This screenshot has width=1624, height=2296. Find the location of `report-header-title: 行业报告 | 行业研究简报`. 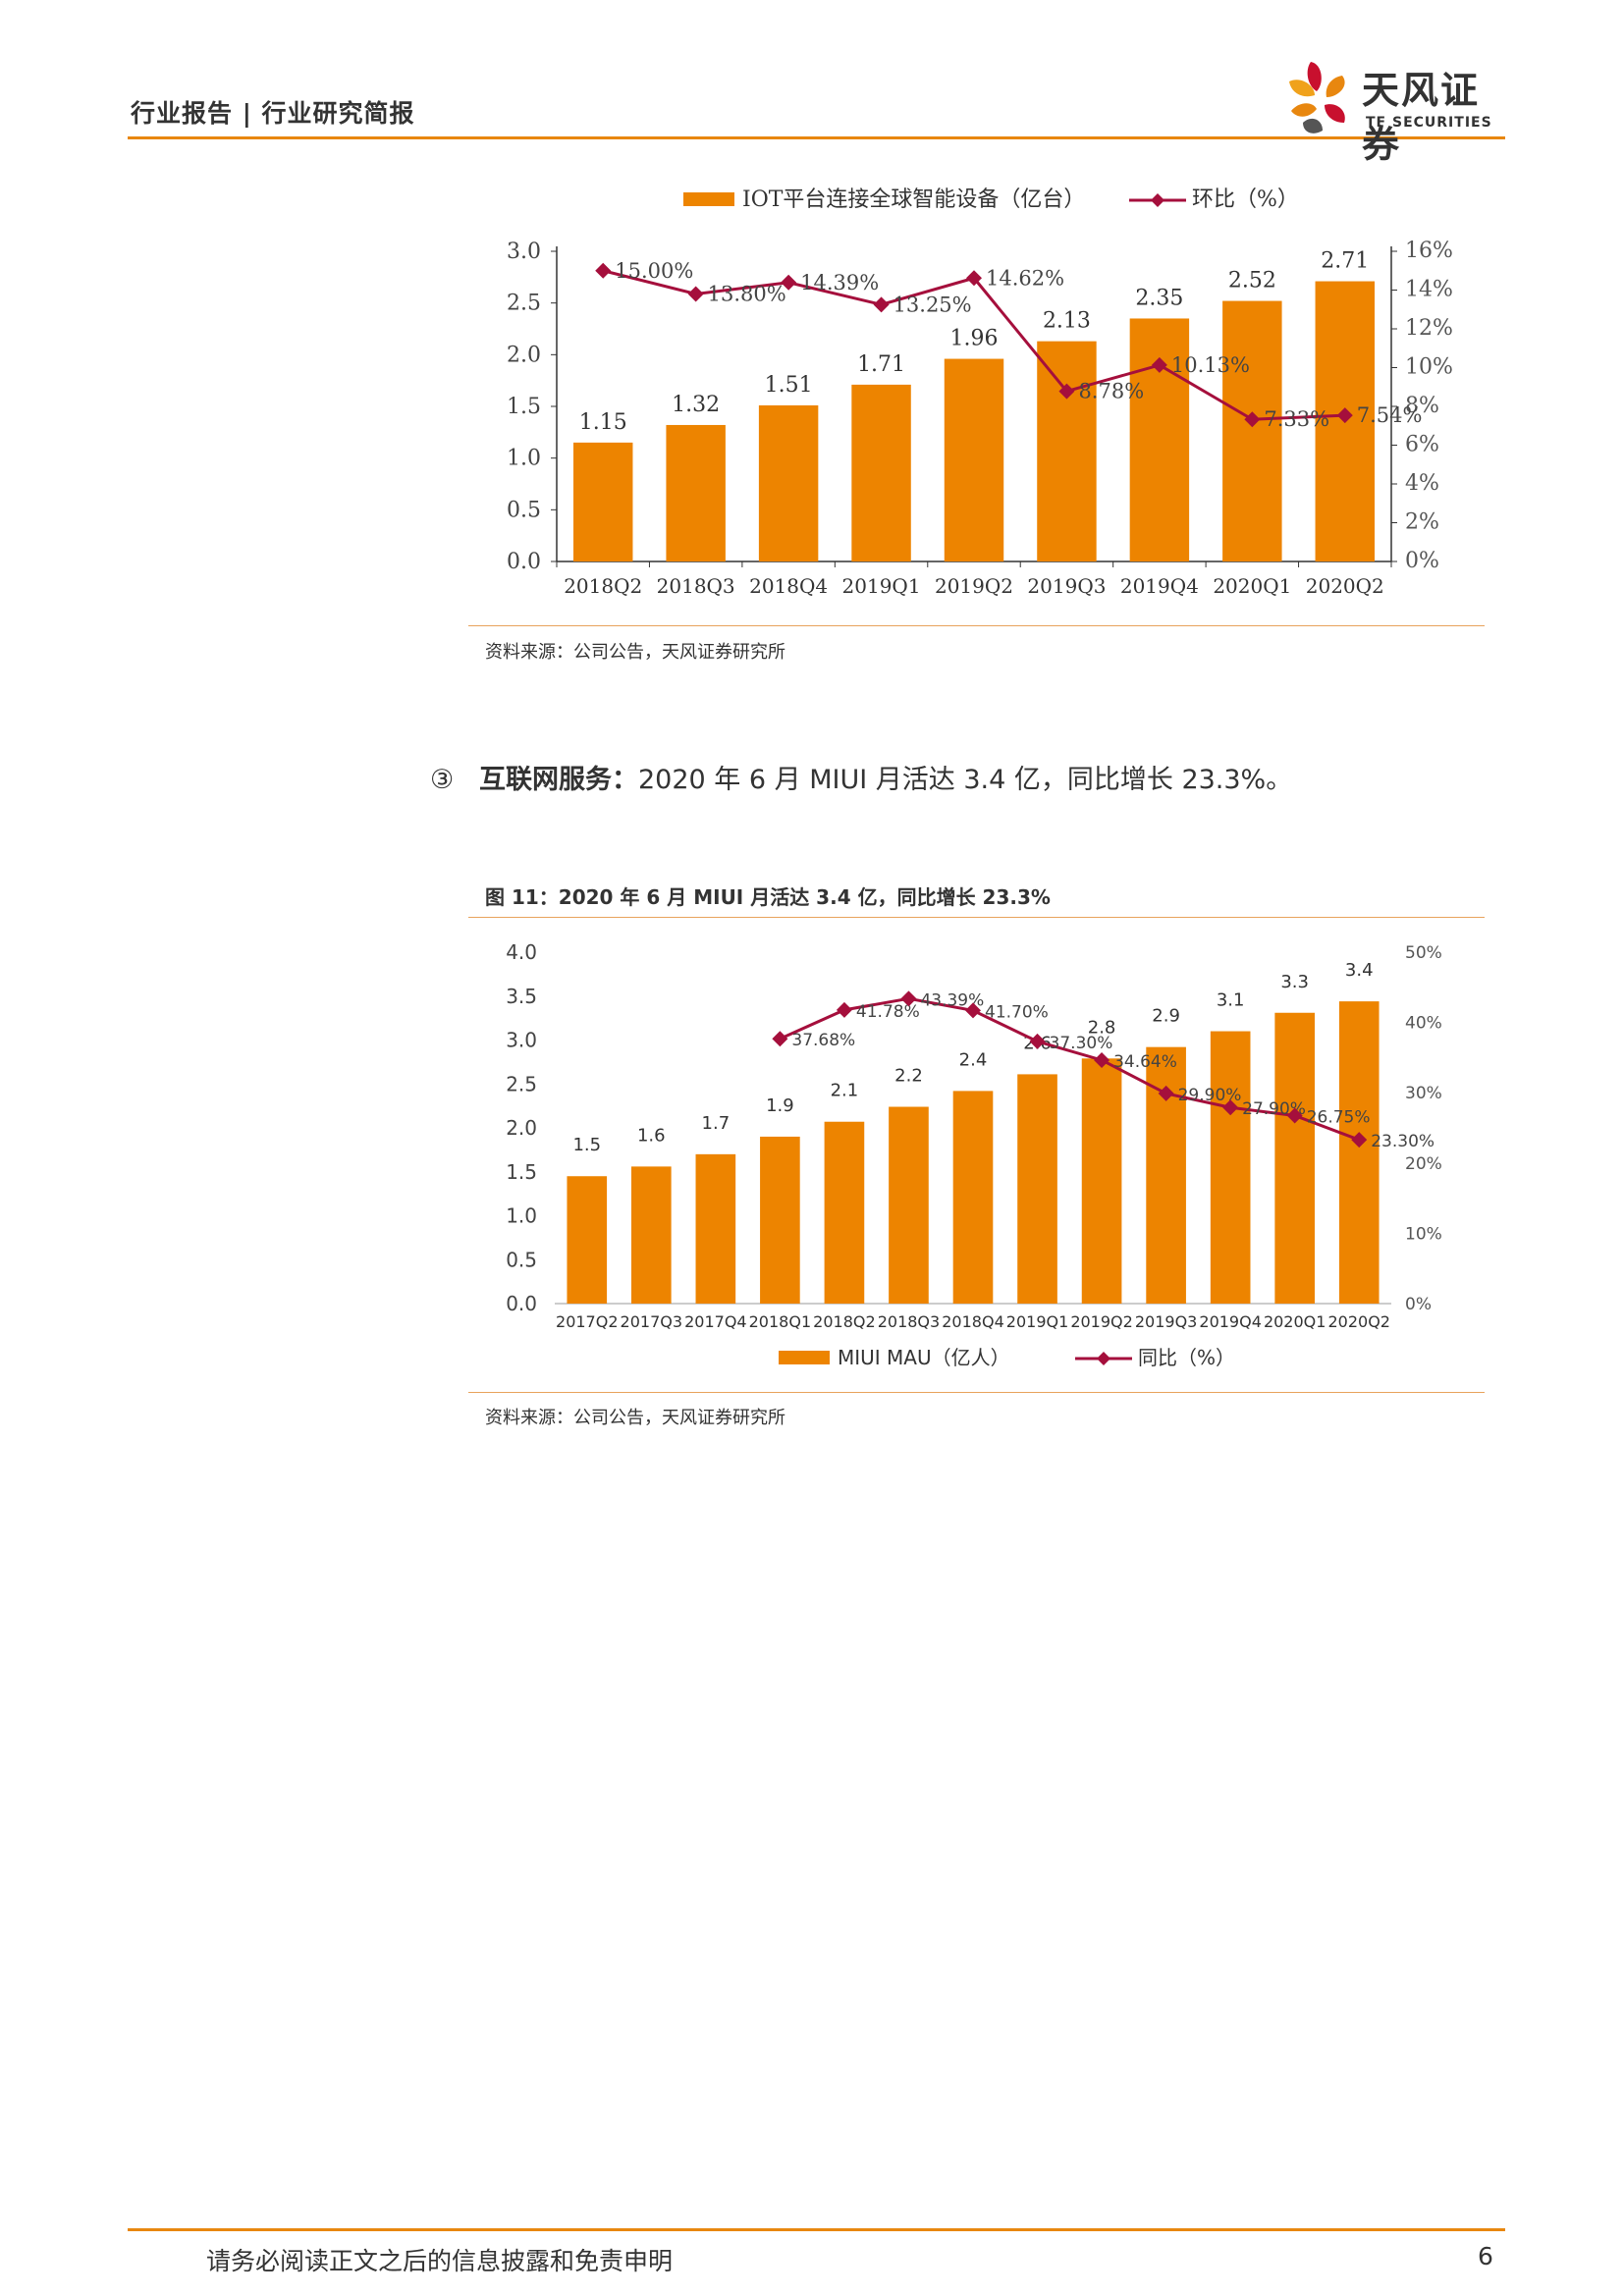

report-header-title: 行业报告 | 行业研究简报 is located at coordinates (273, 112).